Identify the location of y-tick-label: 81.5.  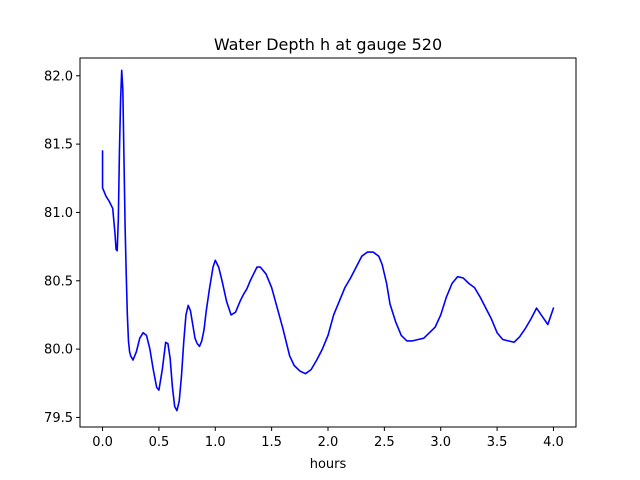
(58, 145).